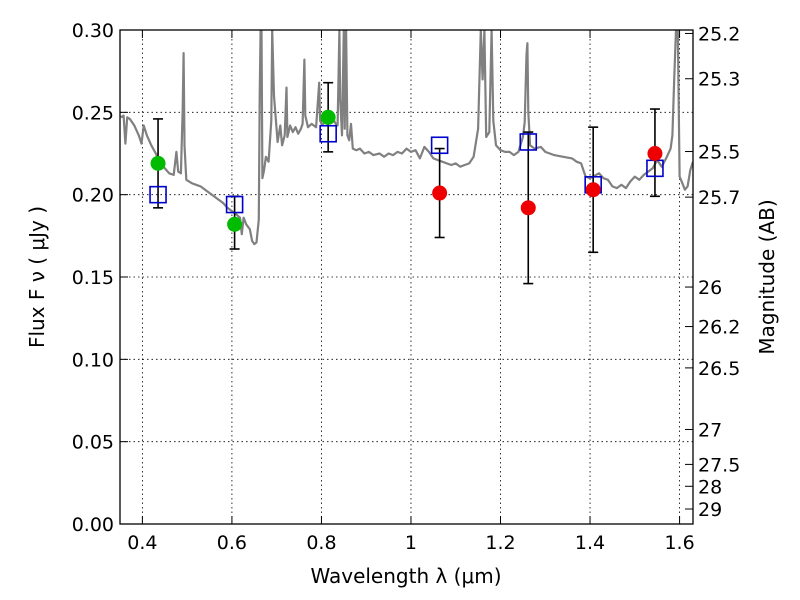  I want to click on magnitude-tick-label: 25.3, so click(719, 80).